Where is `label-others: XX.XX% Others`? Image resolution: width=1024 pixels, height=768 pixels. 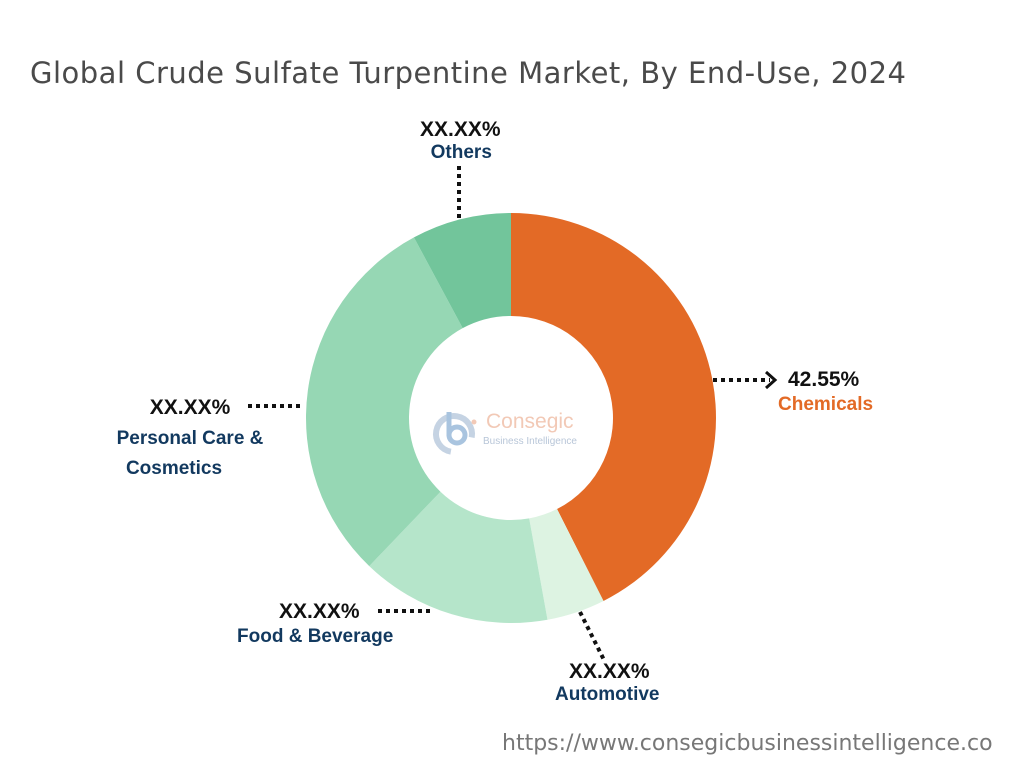
label-others: XX.XX% Others is located at coordinates (460, 141).